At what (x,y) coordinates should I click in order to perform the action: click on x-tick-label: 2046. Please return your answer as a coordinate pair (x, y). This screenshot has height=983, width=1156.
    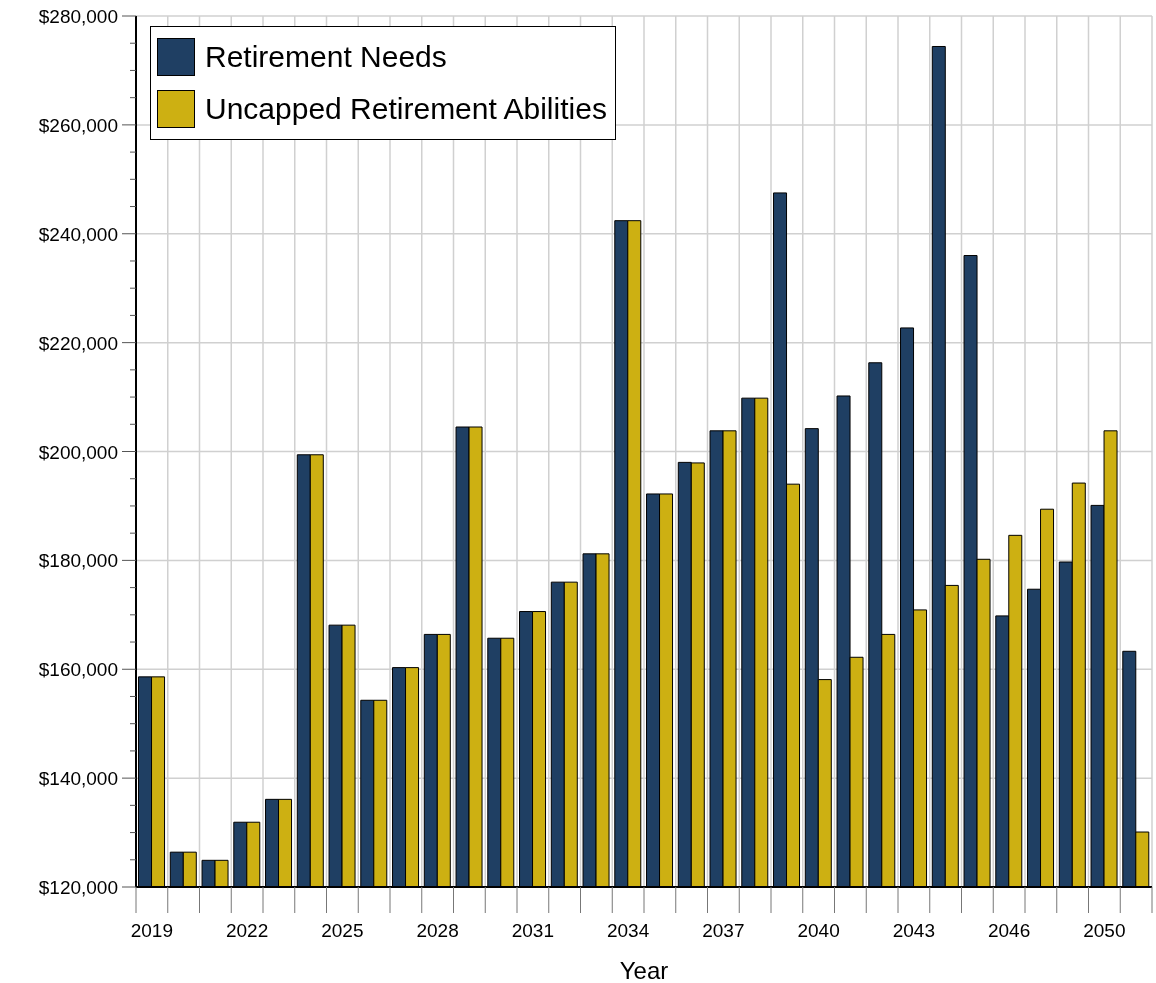
    Looking at the image, I should click on (1009, 930).